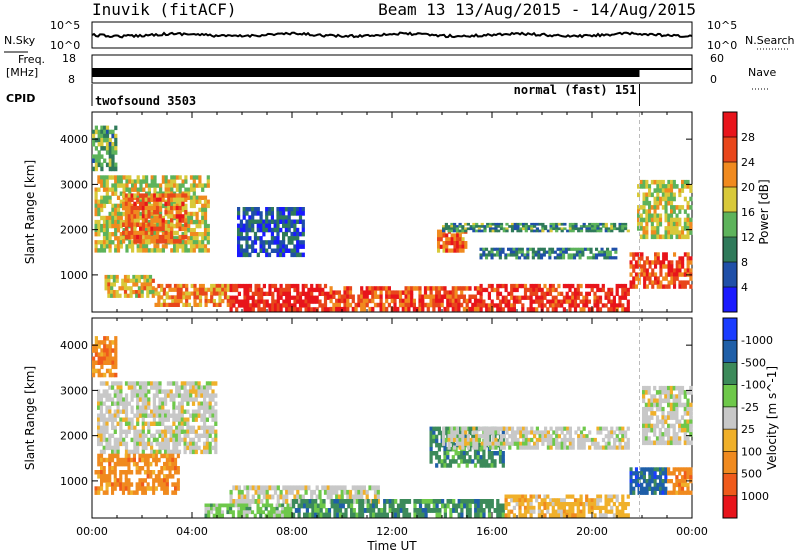 The height and width of the screenshot is (554, 800). I want to click on nave-bar, so click(366, 72).